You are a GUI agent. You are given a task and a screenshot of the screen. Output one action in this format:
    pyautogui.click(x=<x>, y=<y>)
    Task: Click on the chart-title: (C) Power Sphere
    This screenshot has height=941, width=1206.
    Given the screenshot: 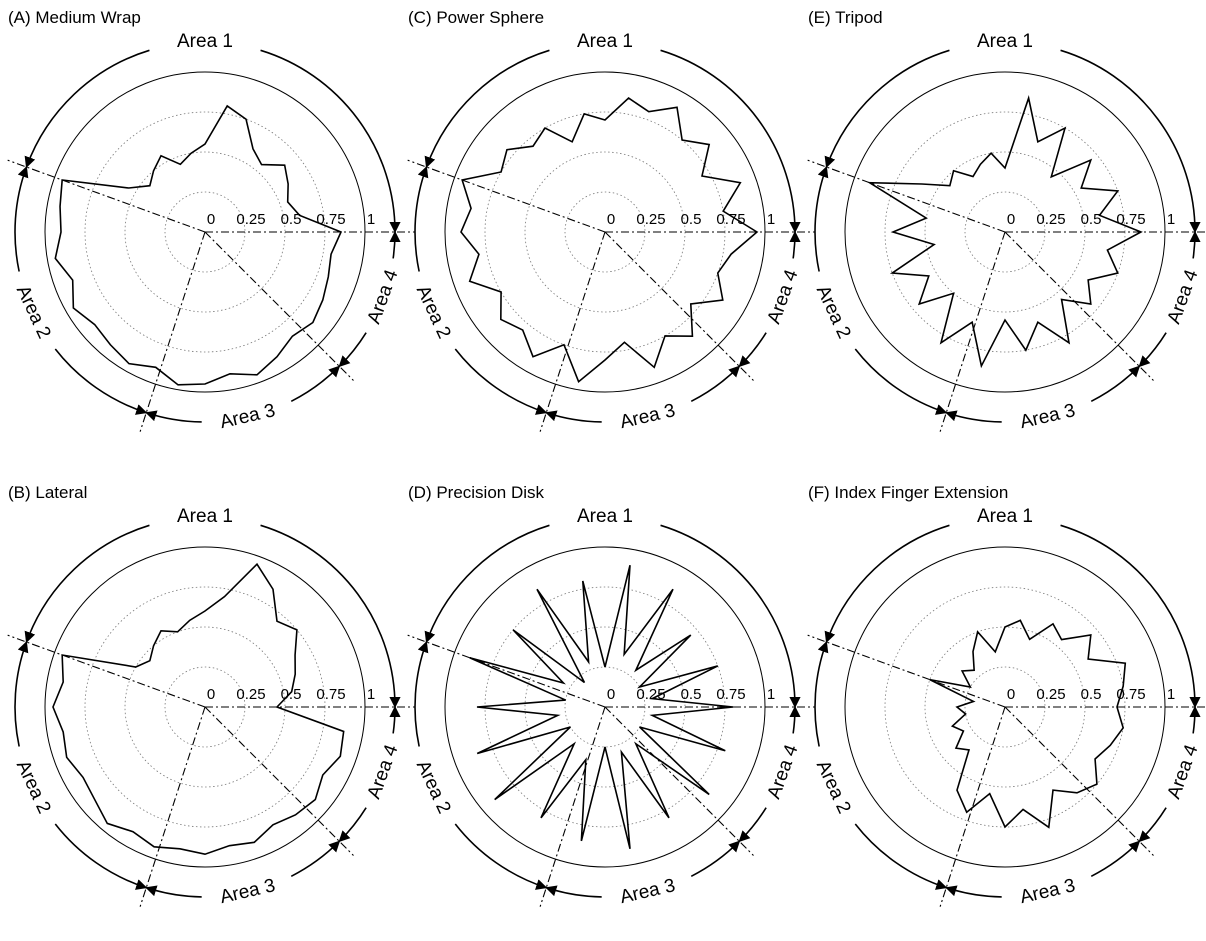 What is the action you would take?
    pyautogui.click(x=476, y=17)
    